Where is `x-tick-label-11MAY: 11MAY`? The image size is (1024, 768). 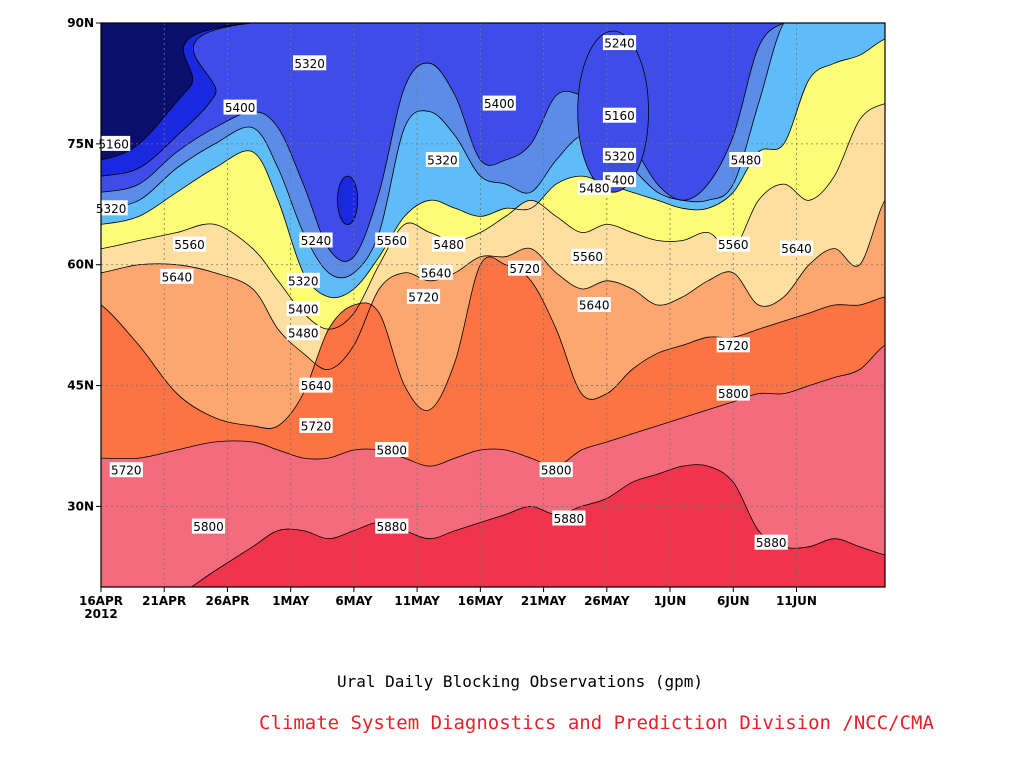 x-tick-label-11MAY: 11MAY is located at coordinates (417, 601).